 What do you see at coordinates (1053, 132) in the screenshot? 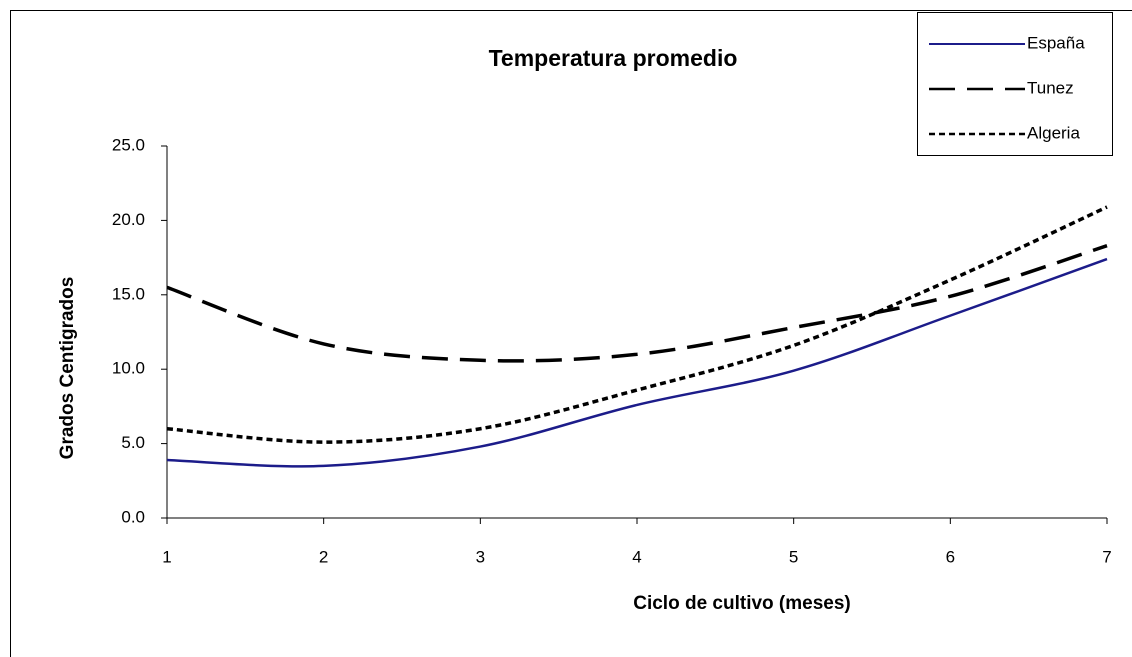
I see `legend-label: Algeria` at bounding box center [1053, 132].